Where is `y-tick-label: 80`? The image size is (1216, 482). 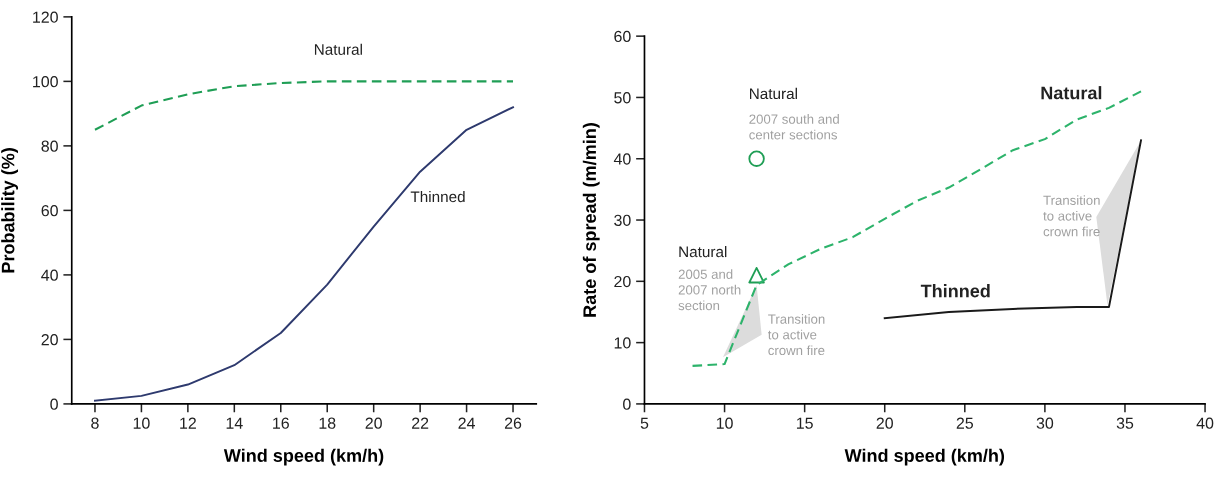
y-tick-label: 80 is located at coordinates (49, 146).